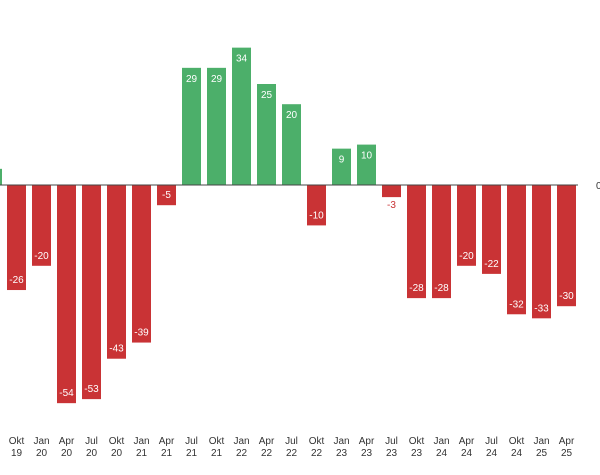  Describe the element at coordinates (116, 349) in the screenshot. I see `data-label: -43` at that location.